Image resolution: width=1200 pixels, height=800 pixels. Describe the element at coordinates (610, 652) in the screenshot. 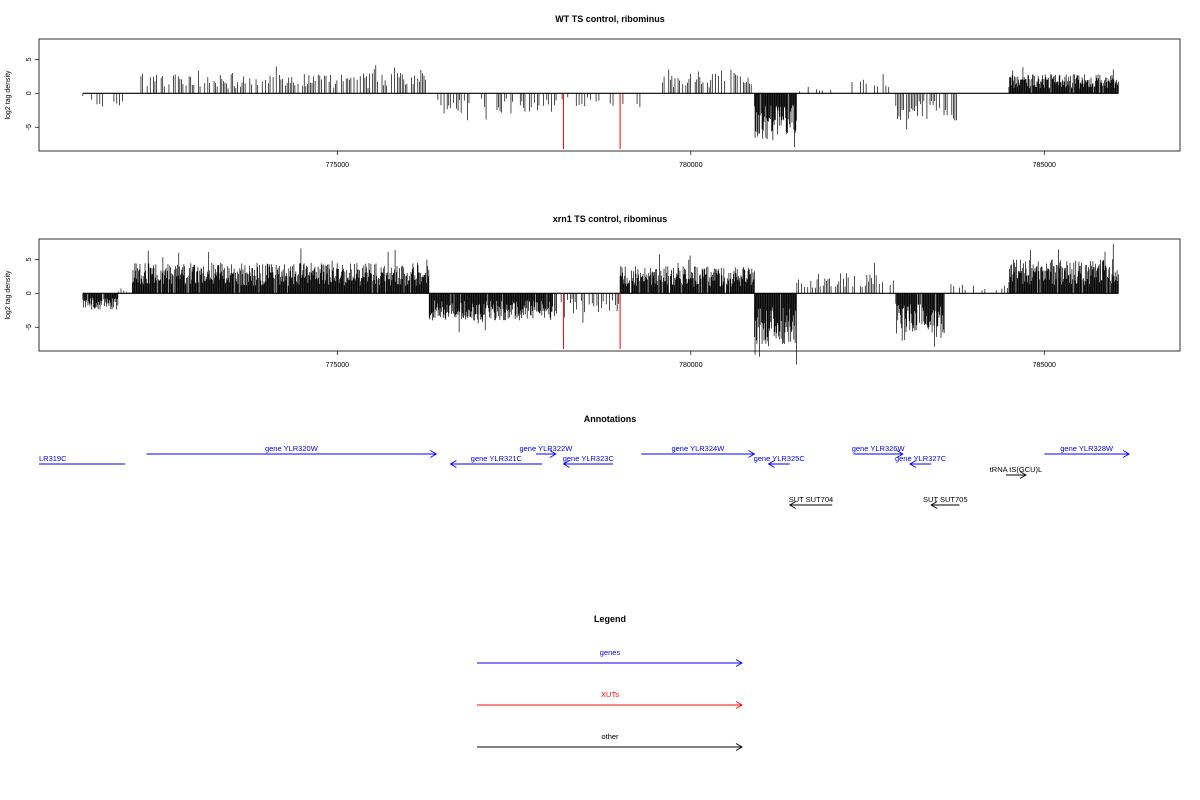

I see `legend-item-label: genes` at that location.